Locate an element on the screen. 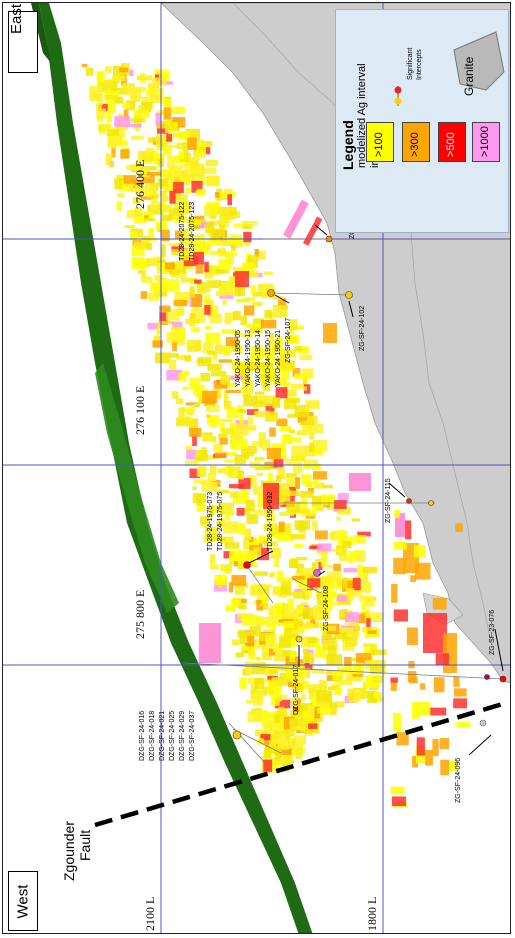  drillhole-label: YAKO-24-1950-14 is located at coordinates (258, 358).